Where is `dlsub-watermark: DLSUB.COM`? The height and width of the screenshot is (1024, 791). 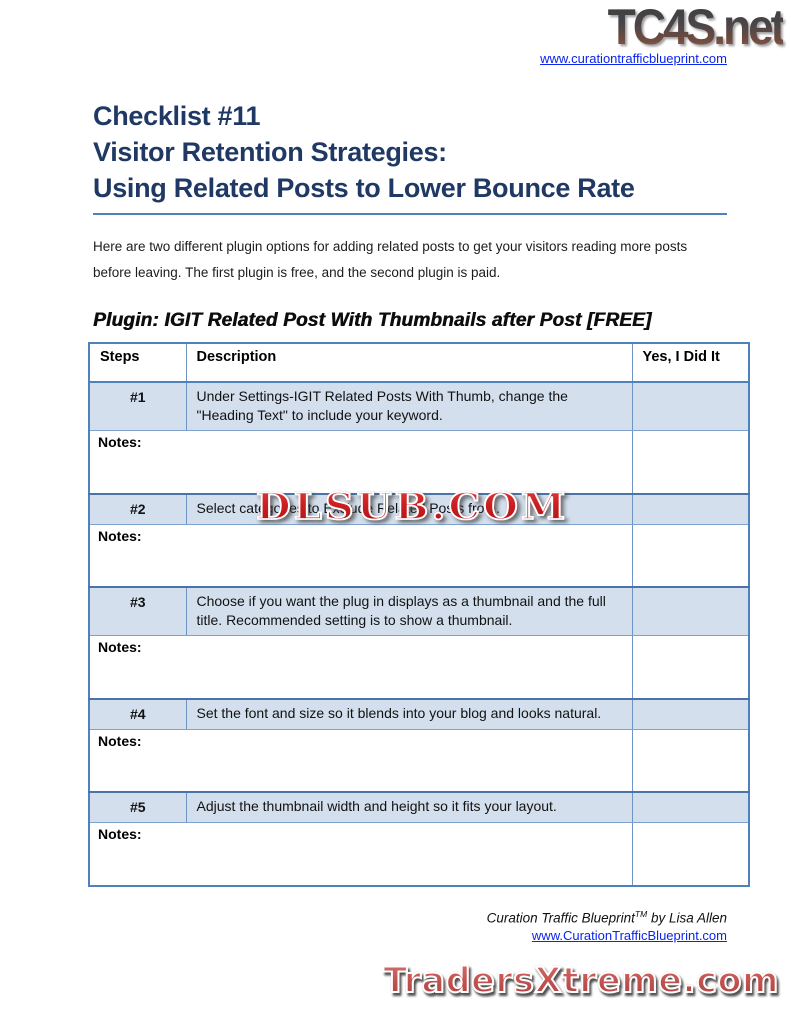 dlsub-watermark: DLSUB.COM is located at coordinates (412, 506).